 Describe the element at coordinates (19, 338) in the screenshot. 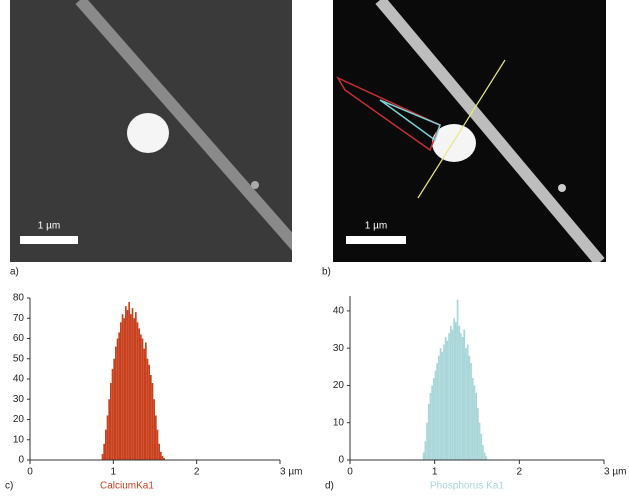

I see `y-tick-label: 60` at that location.